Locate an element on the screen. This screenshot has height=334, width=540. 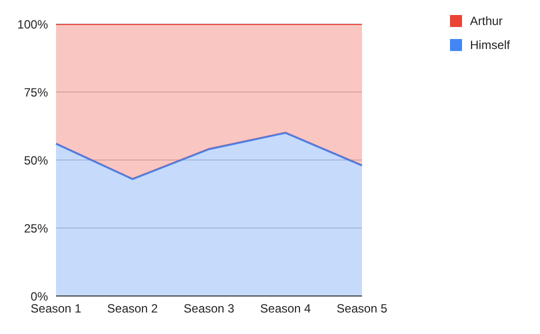
x-tick-label: Season 2 is located at coordinates (132, 309).